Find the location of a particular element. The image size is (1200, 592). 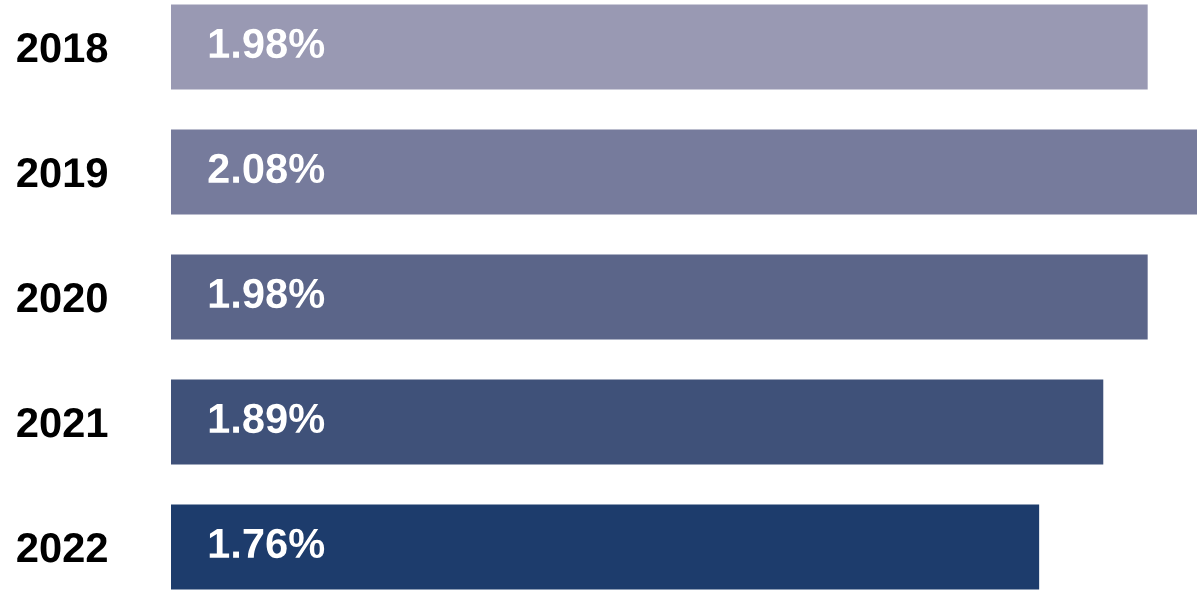

data-label: 2.08% is located at coordinates (266, 168).